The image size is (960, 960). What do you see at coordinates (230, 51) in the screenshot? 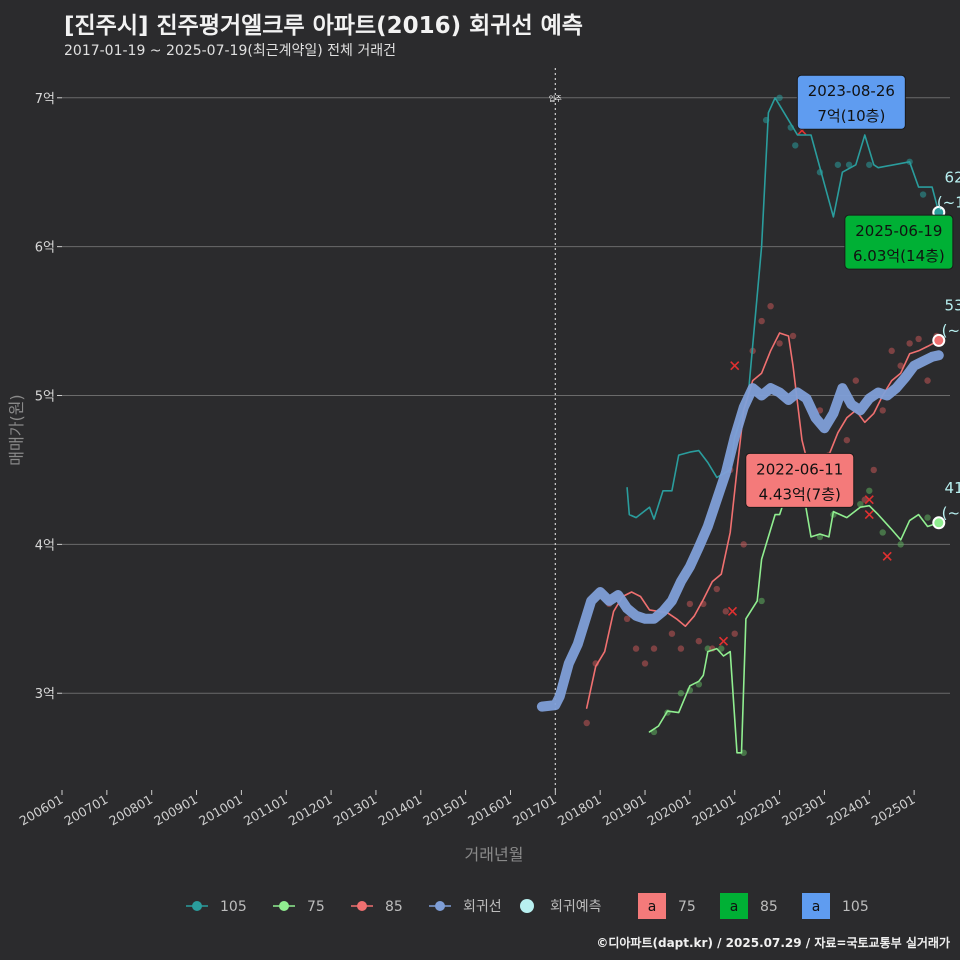
I see `chart-subtitle: 2017-01-19 ~ 2025-07-19(최근계약일) 전체 거래건` at bounding box center [230, 51].